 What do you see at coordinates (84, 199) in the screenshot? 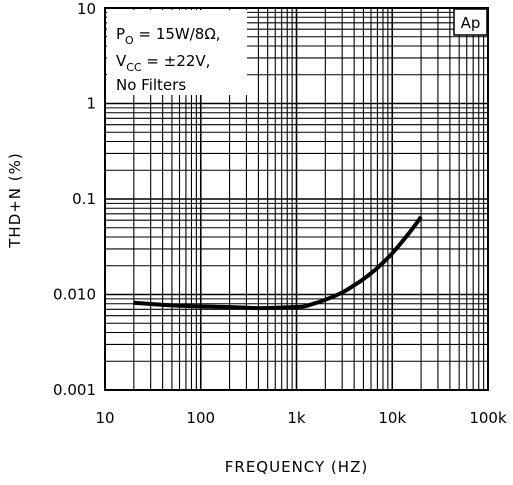
I see `y-tick-label: 0.1` at bounding box center [84, 199].